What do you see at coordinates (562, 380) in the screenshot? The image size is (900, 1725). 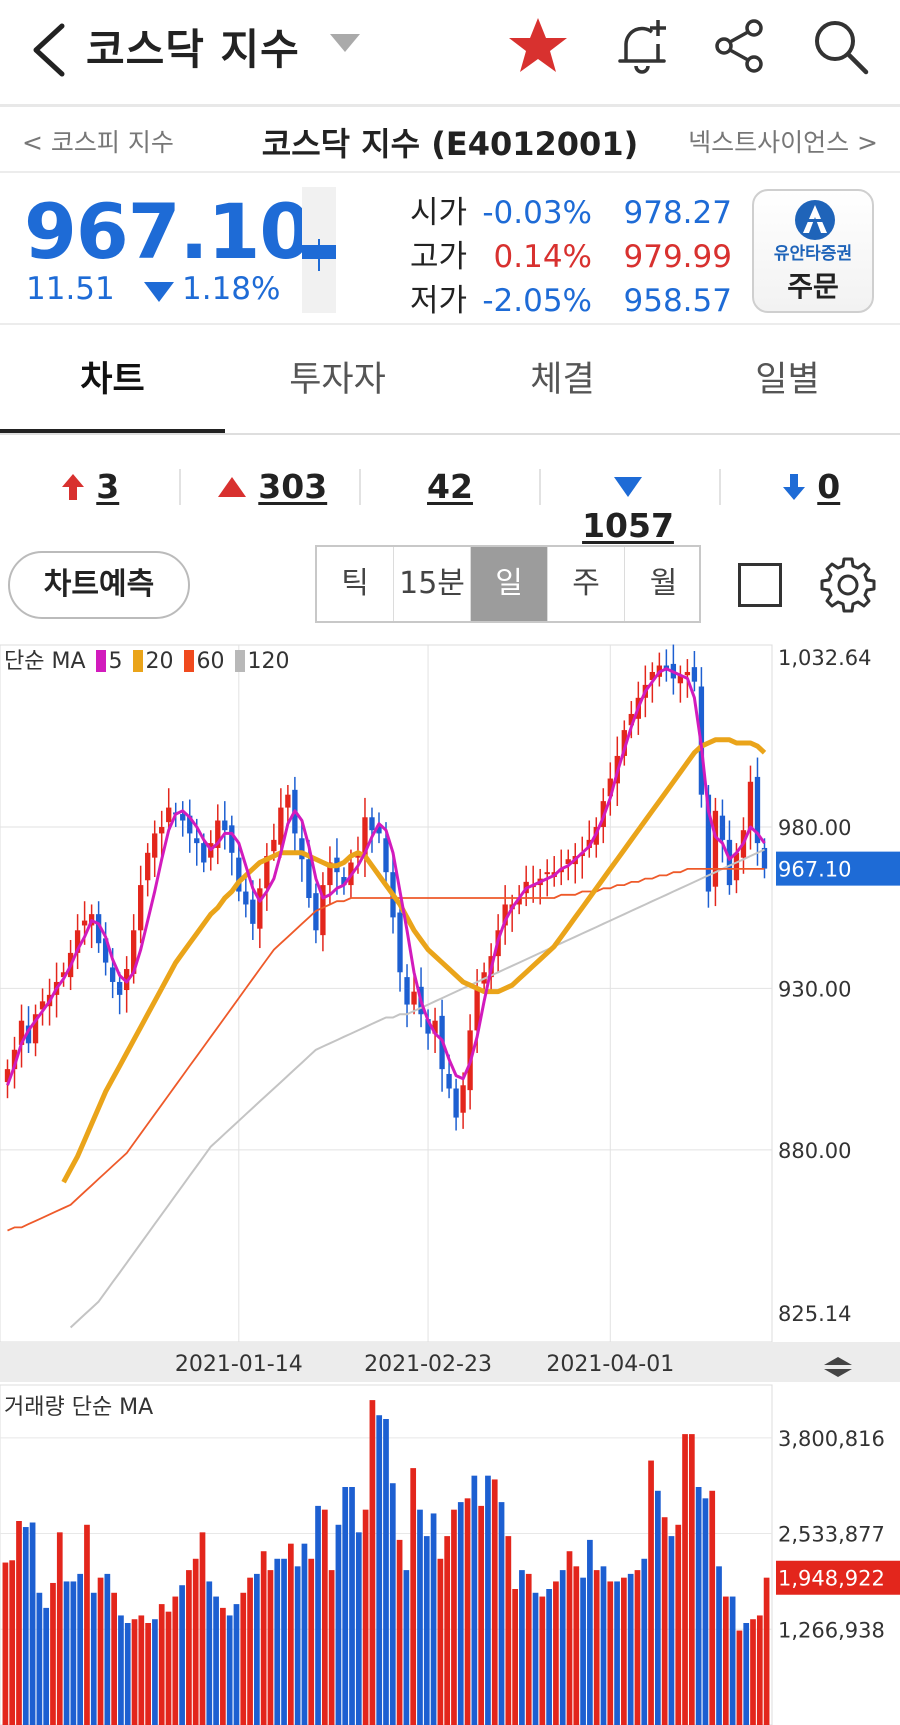 I see `tab-trades: 체결` at bounding box center [562, 380].